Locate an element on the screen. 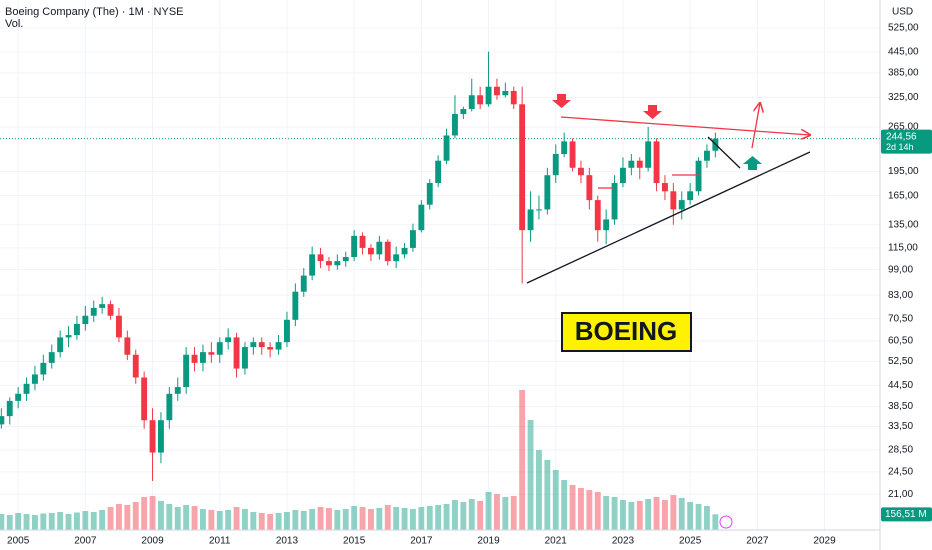  chart-title: Boeing Company (The) · 1M · NYSE is located at coordinates (94, 12).